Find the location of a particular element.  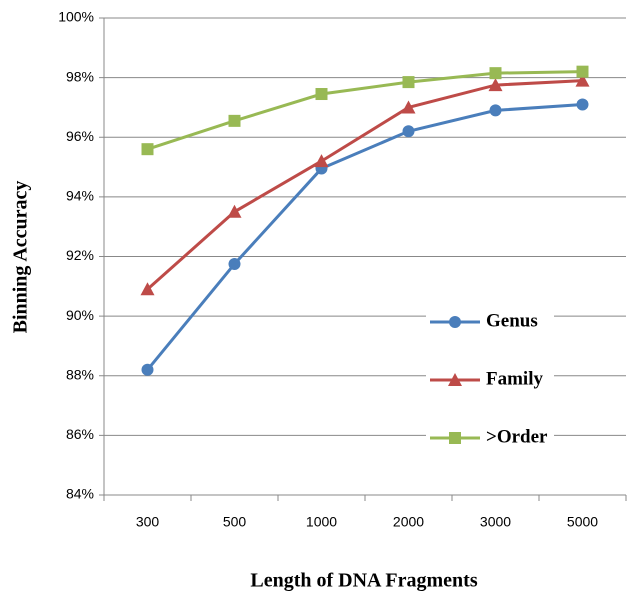

y-tick-label: 86% is located at coordinates (80, 434).